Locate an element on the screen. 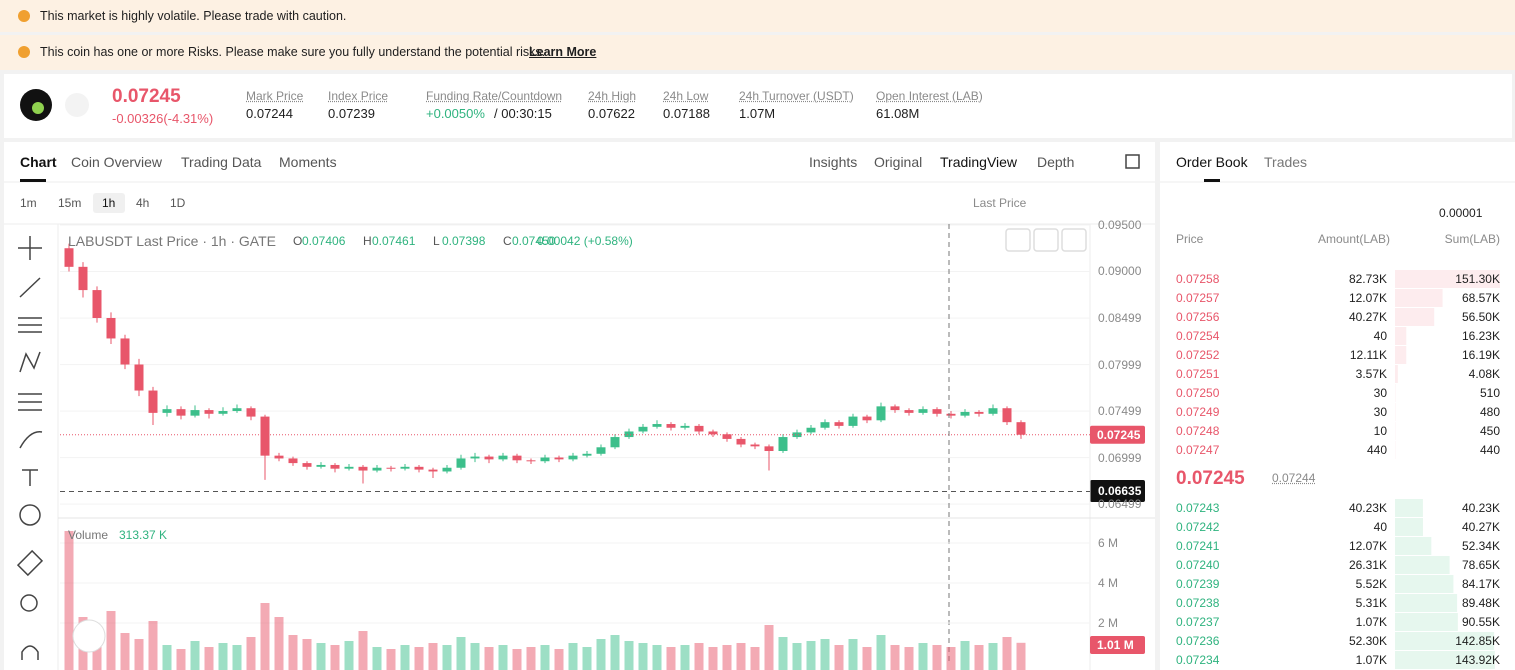  text: 0.07241 is located at coordinates (1198, 546).